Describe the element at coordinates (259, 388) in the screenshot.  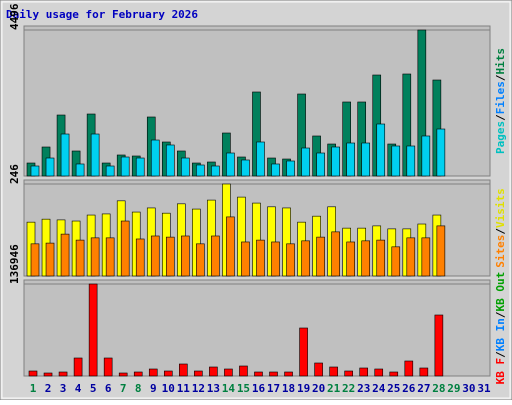
I see `x-tick-label: 16` at that location.